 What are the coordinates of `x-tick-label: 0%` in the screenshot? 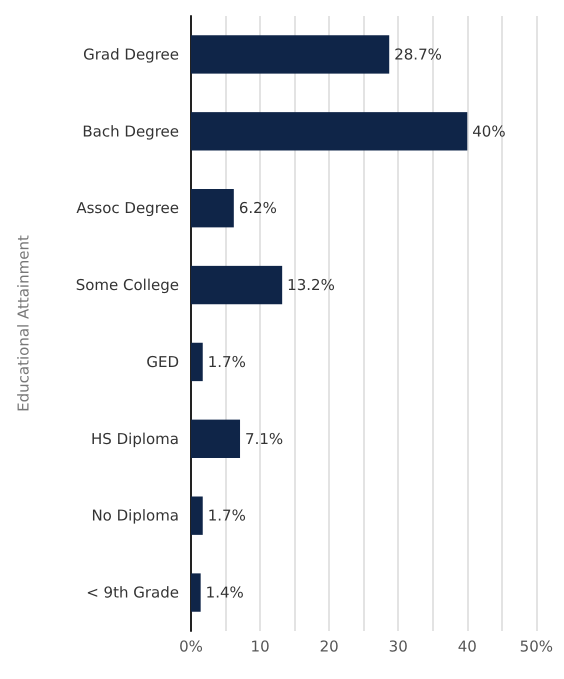 It's located at (191, 647).